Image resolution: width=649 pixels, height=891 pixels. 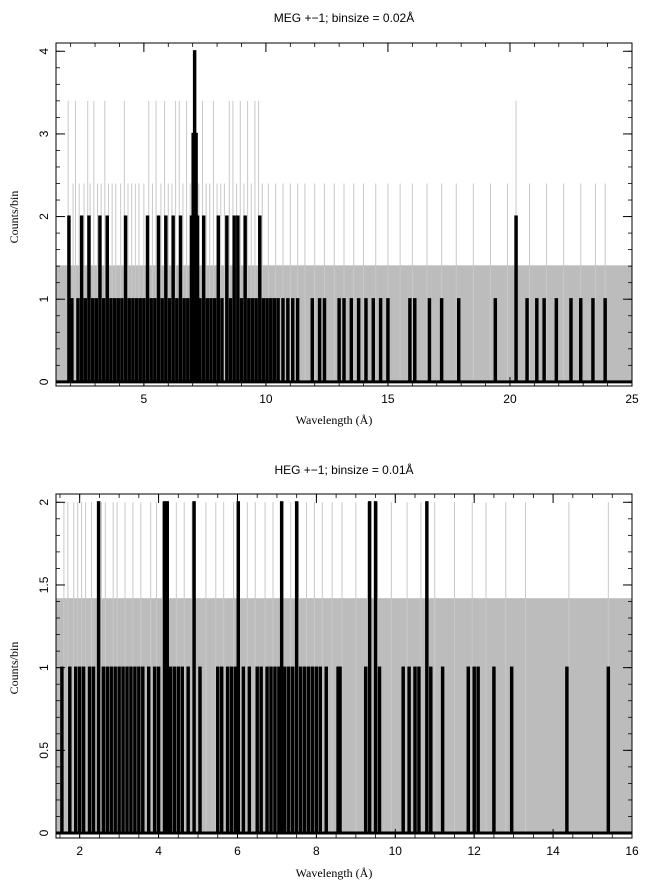 I want to click on heg-x-tick-label-6: 14, so click(x=553, y=851).